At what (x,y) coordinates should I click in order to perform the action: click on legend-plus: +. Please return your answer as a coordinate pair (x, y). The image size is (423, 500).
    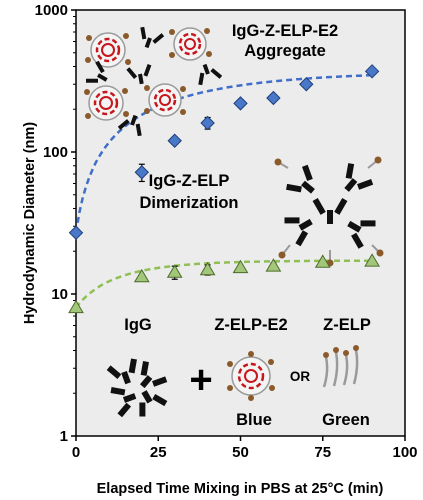
    Looking at the image, I should click on (200, 380).